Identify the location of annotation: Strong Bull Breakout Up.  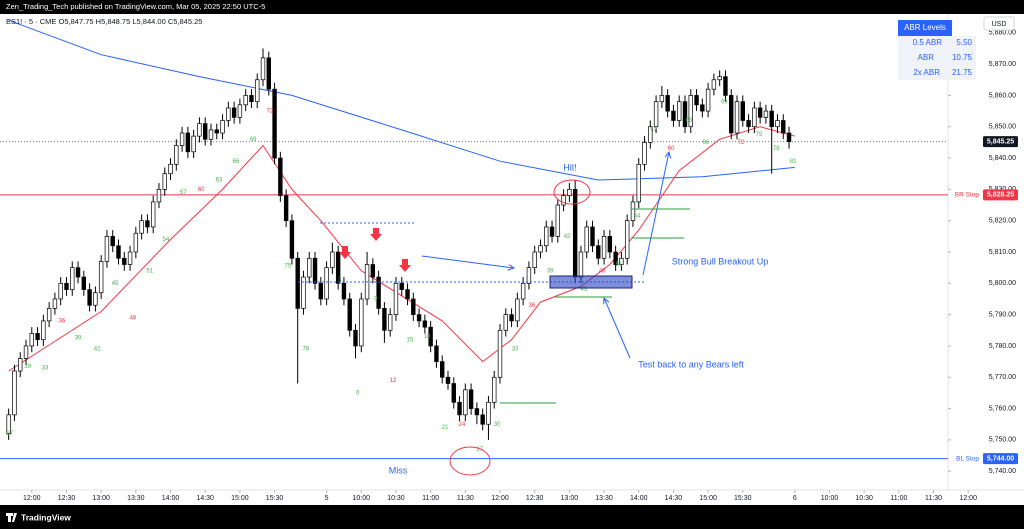
(720, 261).